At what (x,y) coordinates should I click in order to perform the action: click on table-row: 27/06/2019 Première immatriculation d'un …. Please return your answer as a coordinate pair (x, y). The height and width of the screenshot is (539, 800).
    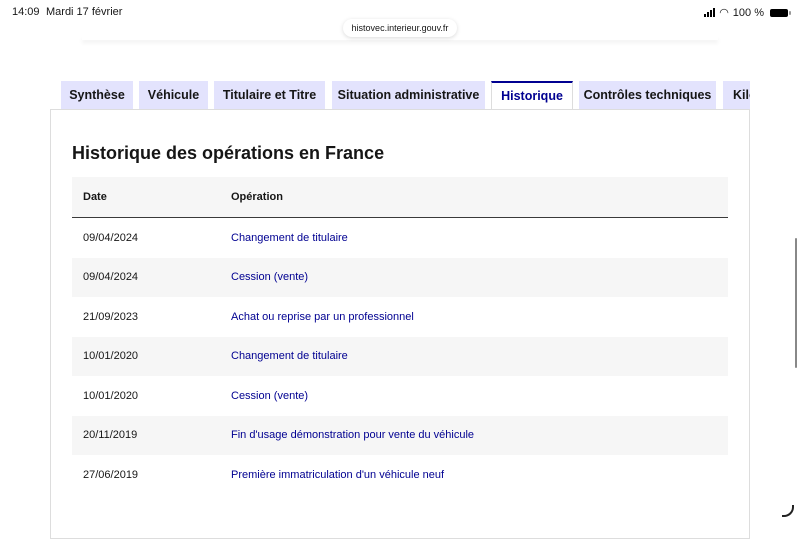
    Looking at the image, I should click on (400, 475).